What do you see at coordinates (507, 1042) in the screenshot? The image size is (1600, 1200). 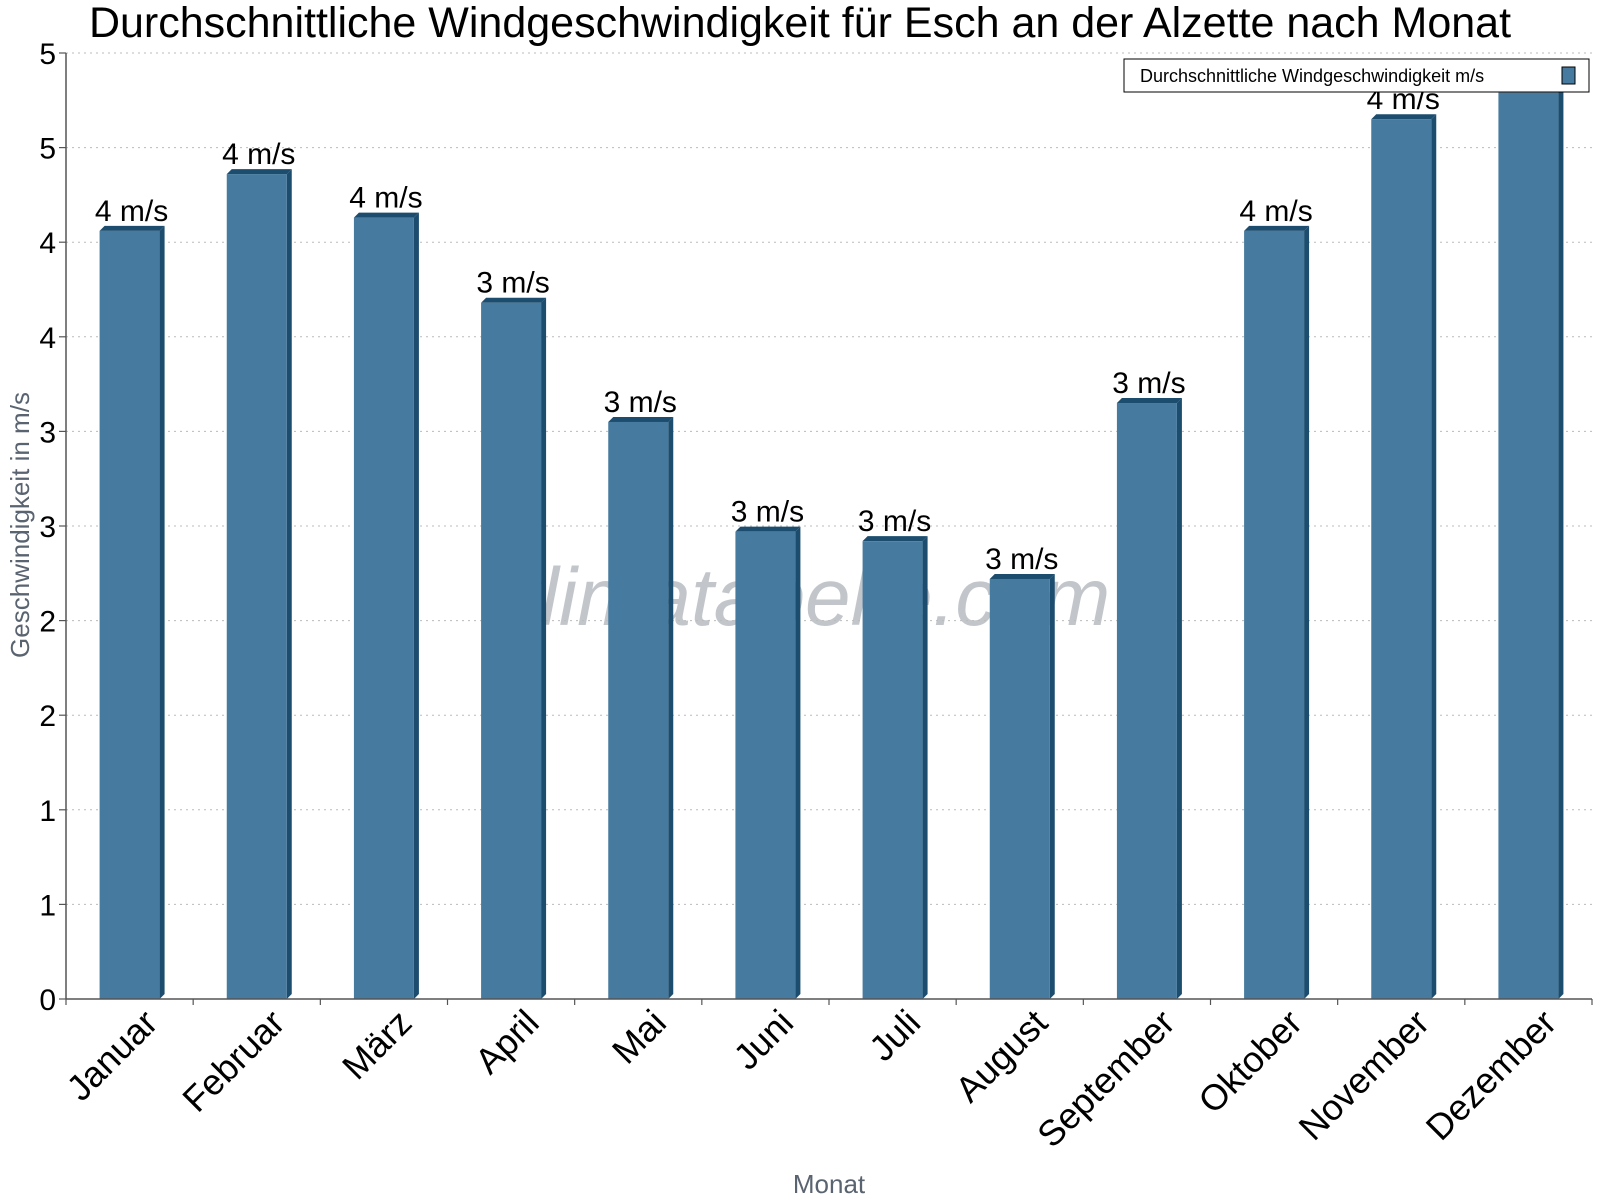 I see `x-tick-label: April` at bounding box center [507, 1042].